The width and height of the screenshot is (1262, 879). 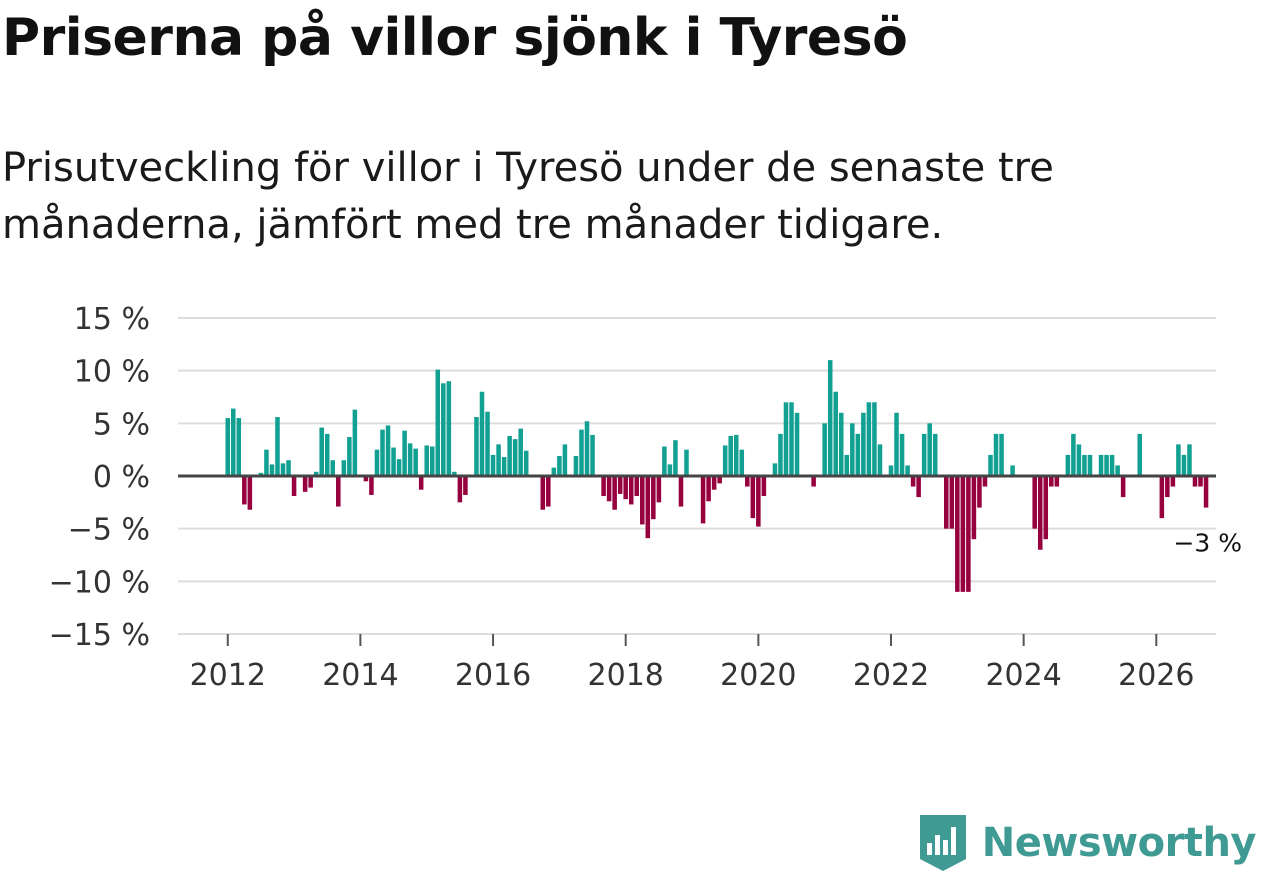 What do you see at coordinates (1156, 675) in the screenshot?
I see `x-tick-label: 2026` at bounding box center [1156, 675].